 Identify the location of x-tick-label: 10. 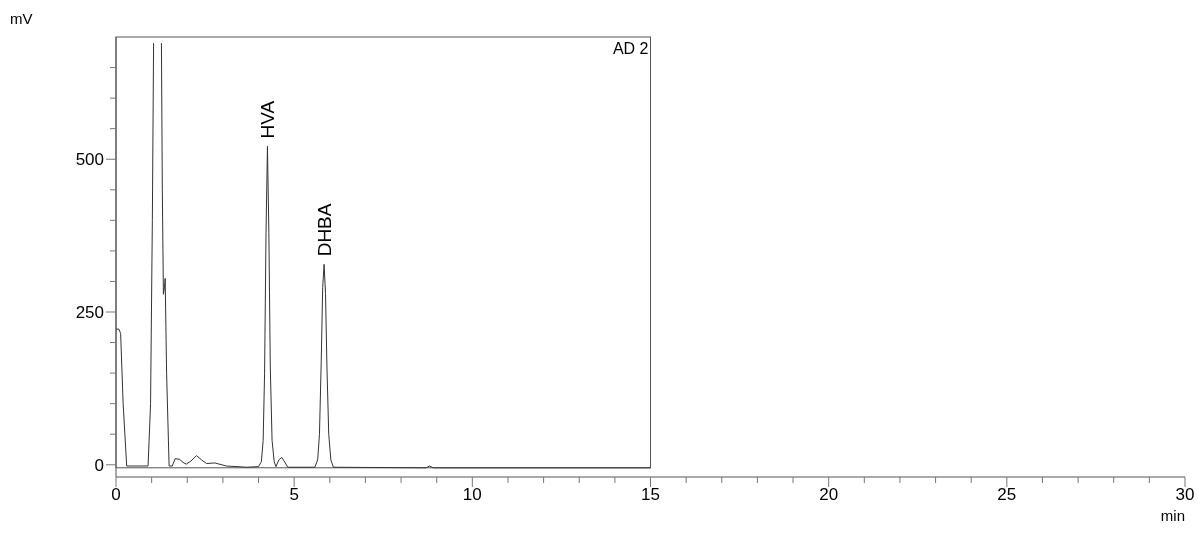
(472, 494).